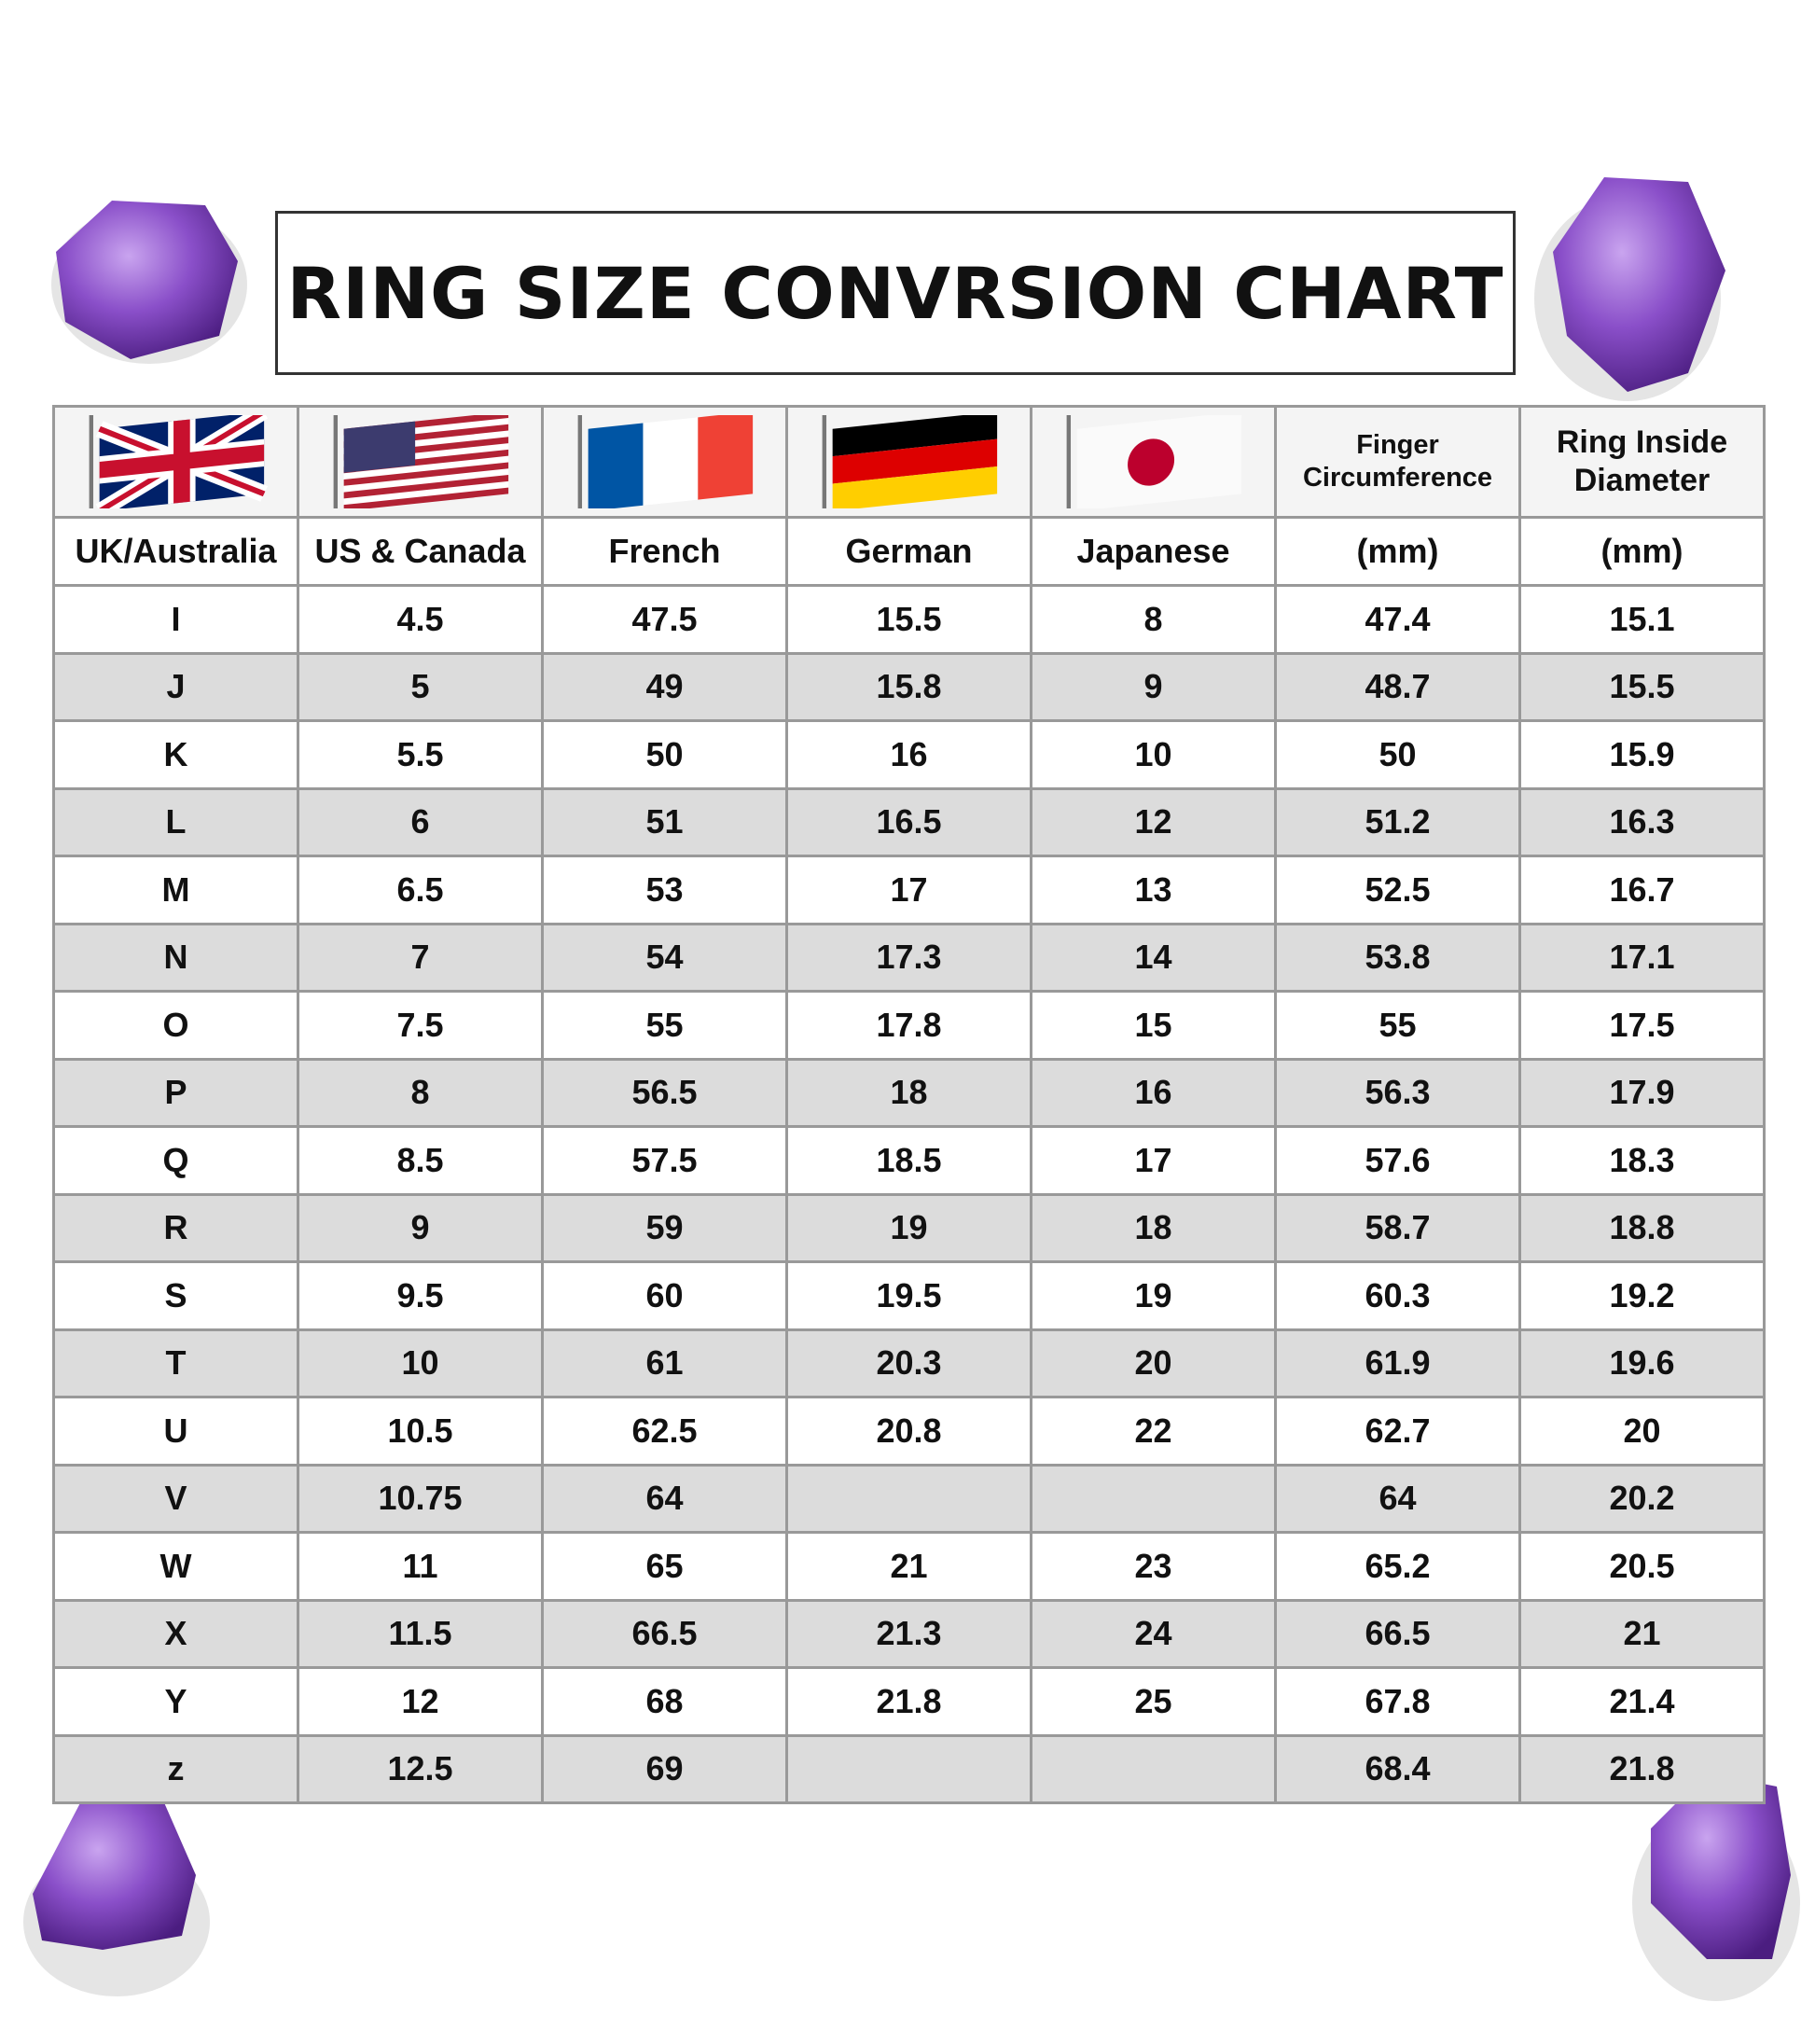 The width and height of the screenshot is (1815, 2044). Describe the element at coordinates (666, 1094) in the screenshot. I see `table-cell: 56.5` at that location.